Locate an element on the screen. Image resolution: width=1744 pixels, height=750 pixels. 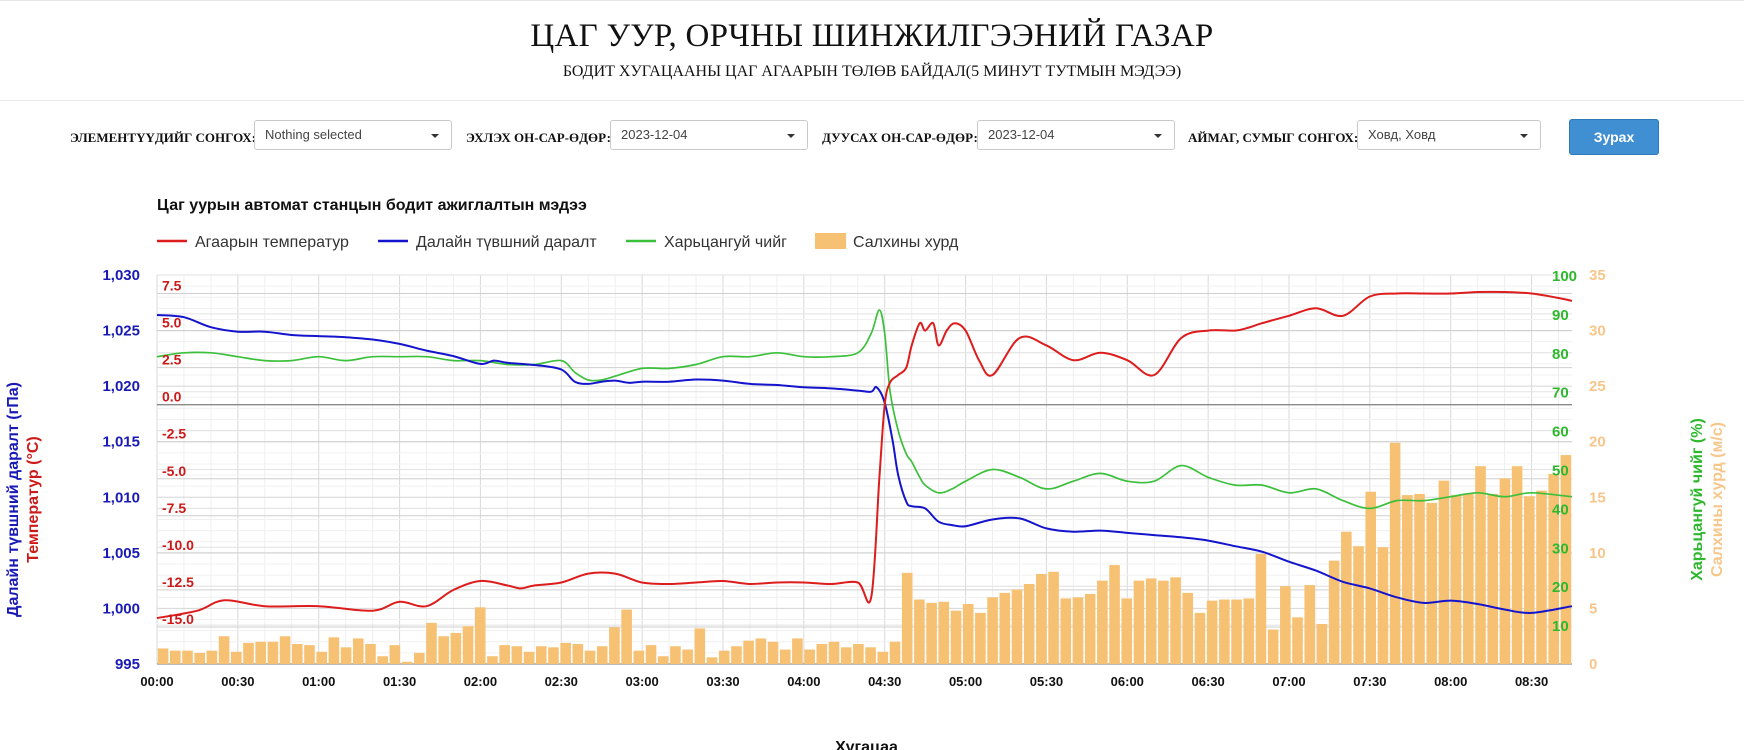
x-tick-label: 04:00 is located at coordinates (803, 681).